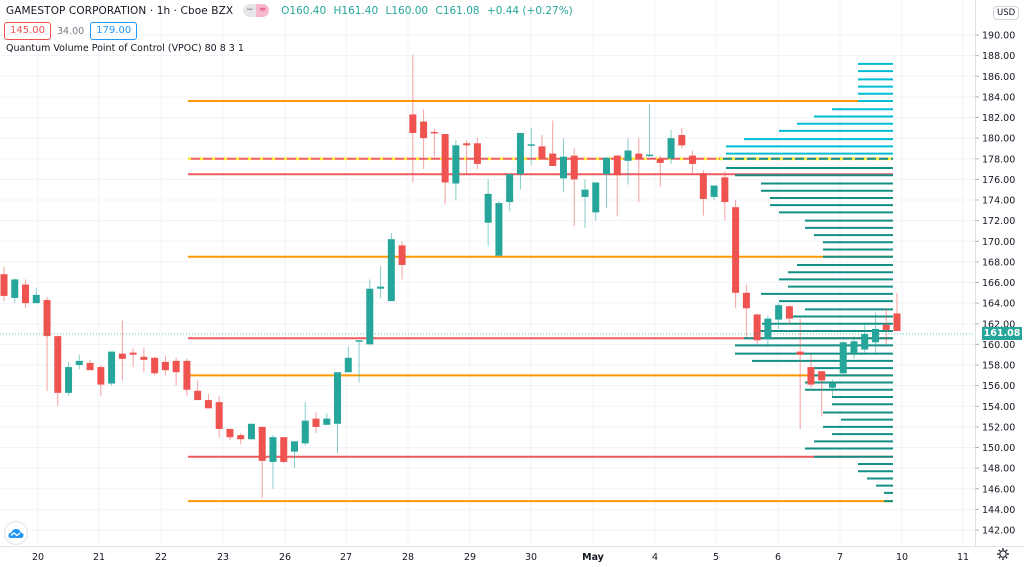 This screenshot has height=567, width=1024. I want to click on price-tick-label: 190.00, so click(998, 36).